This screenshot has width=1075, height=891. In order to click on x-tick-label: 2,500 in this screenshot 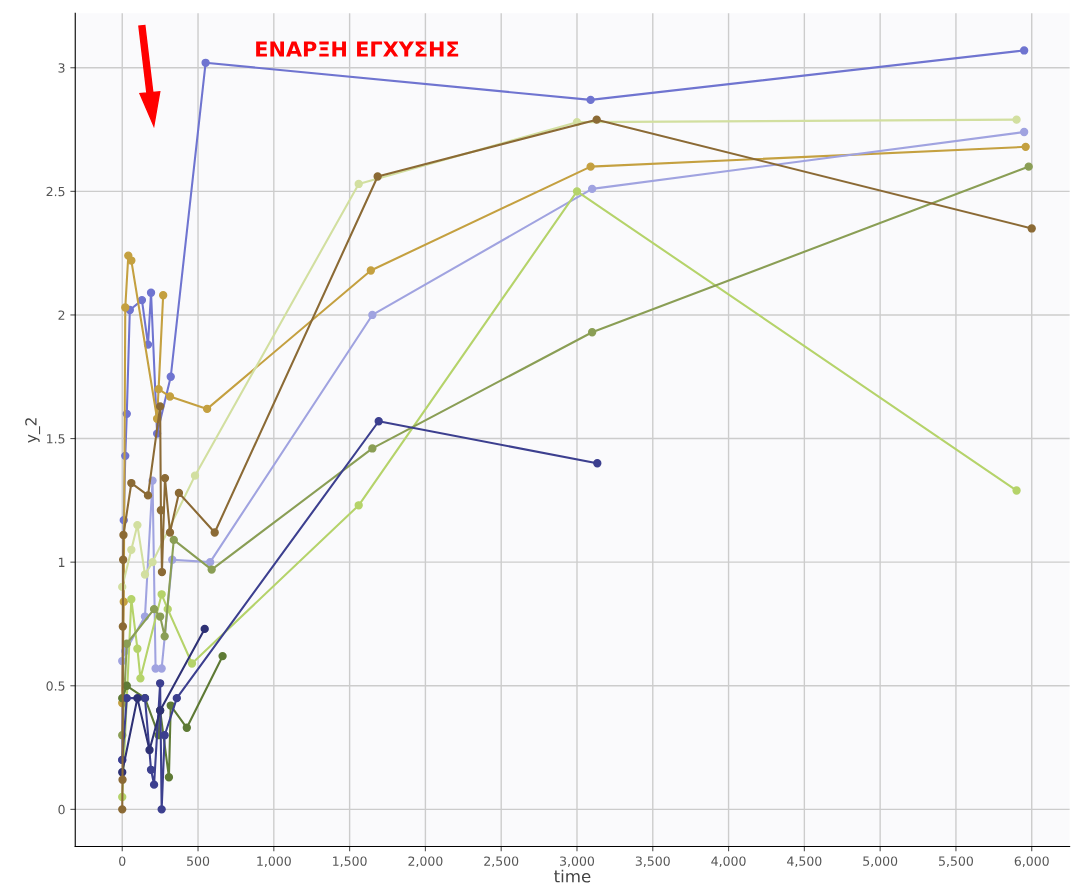, I will do `click(501, 862)`.